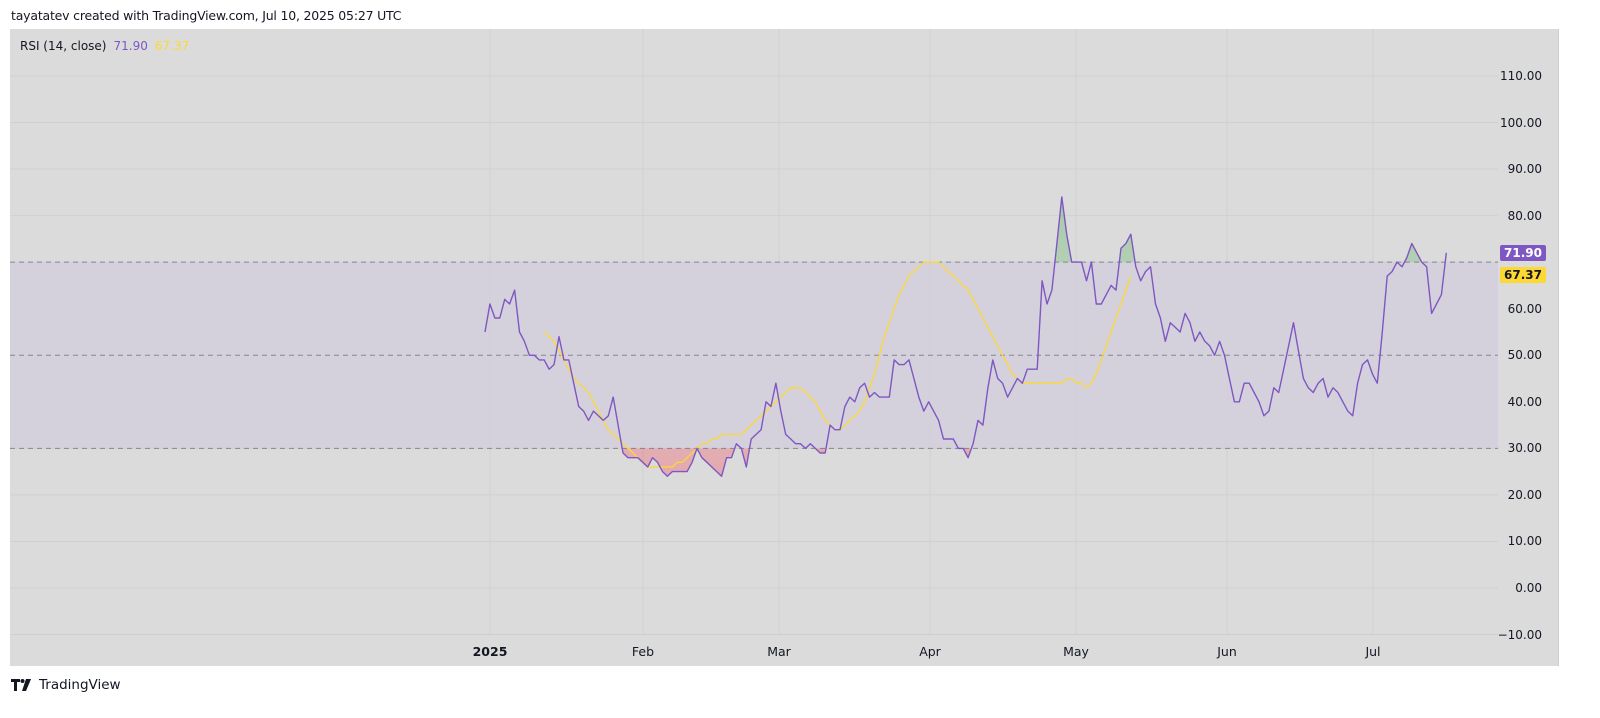  Describe the element at coordinates (21, 685) in the screenshot. I see `tradingview-logo-icon` at that location.